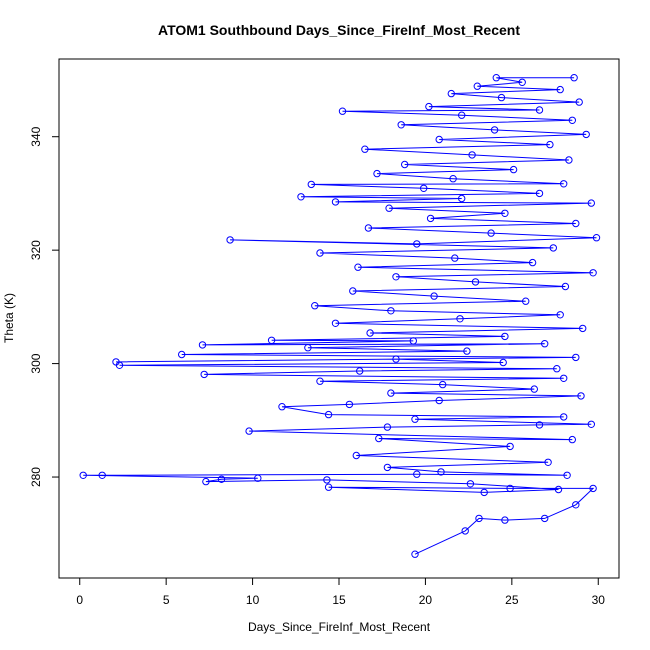 The width and height of the screenshot is (650, 650). I want to click on x-tick-label: 15, so click(339, 600).